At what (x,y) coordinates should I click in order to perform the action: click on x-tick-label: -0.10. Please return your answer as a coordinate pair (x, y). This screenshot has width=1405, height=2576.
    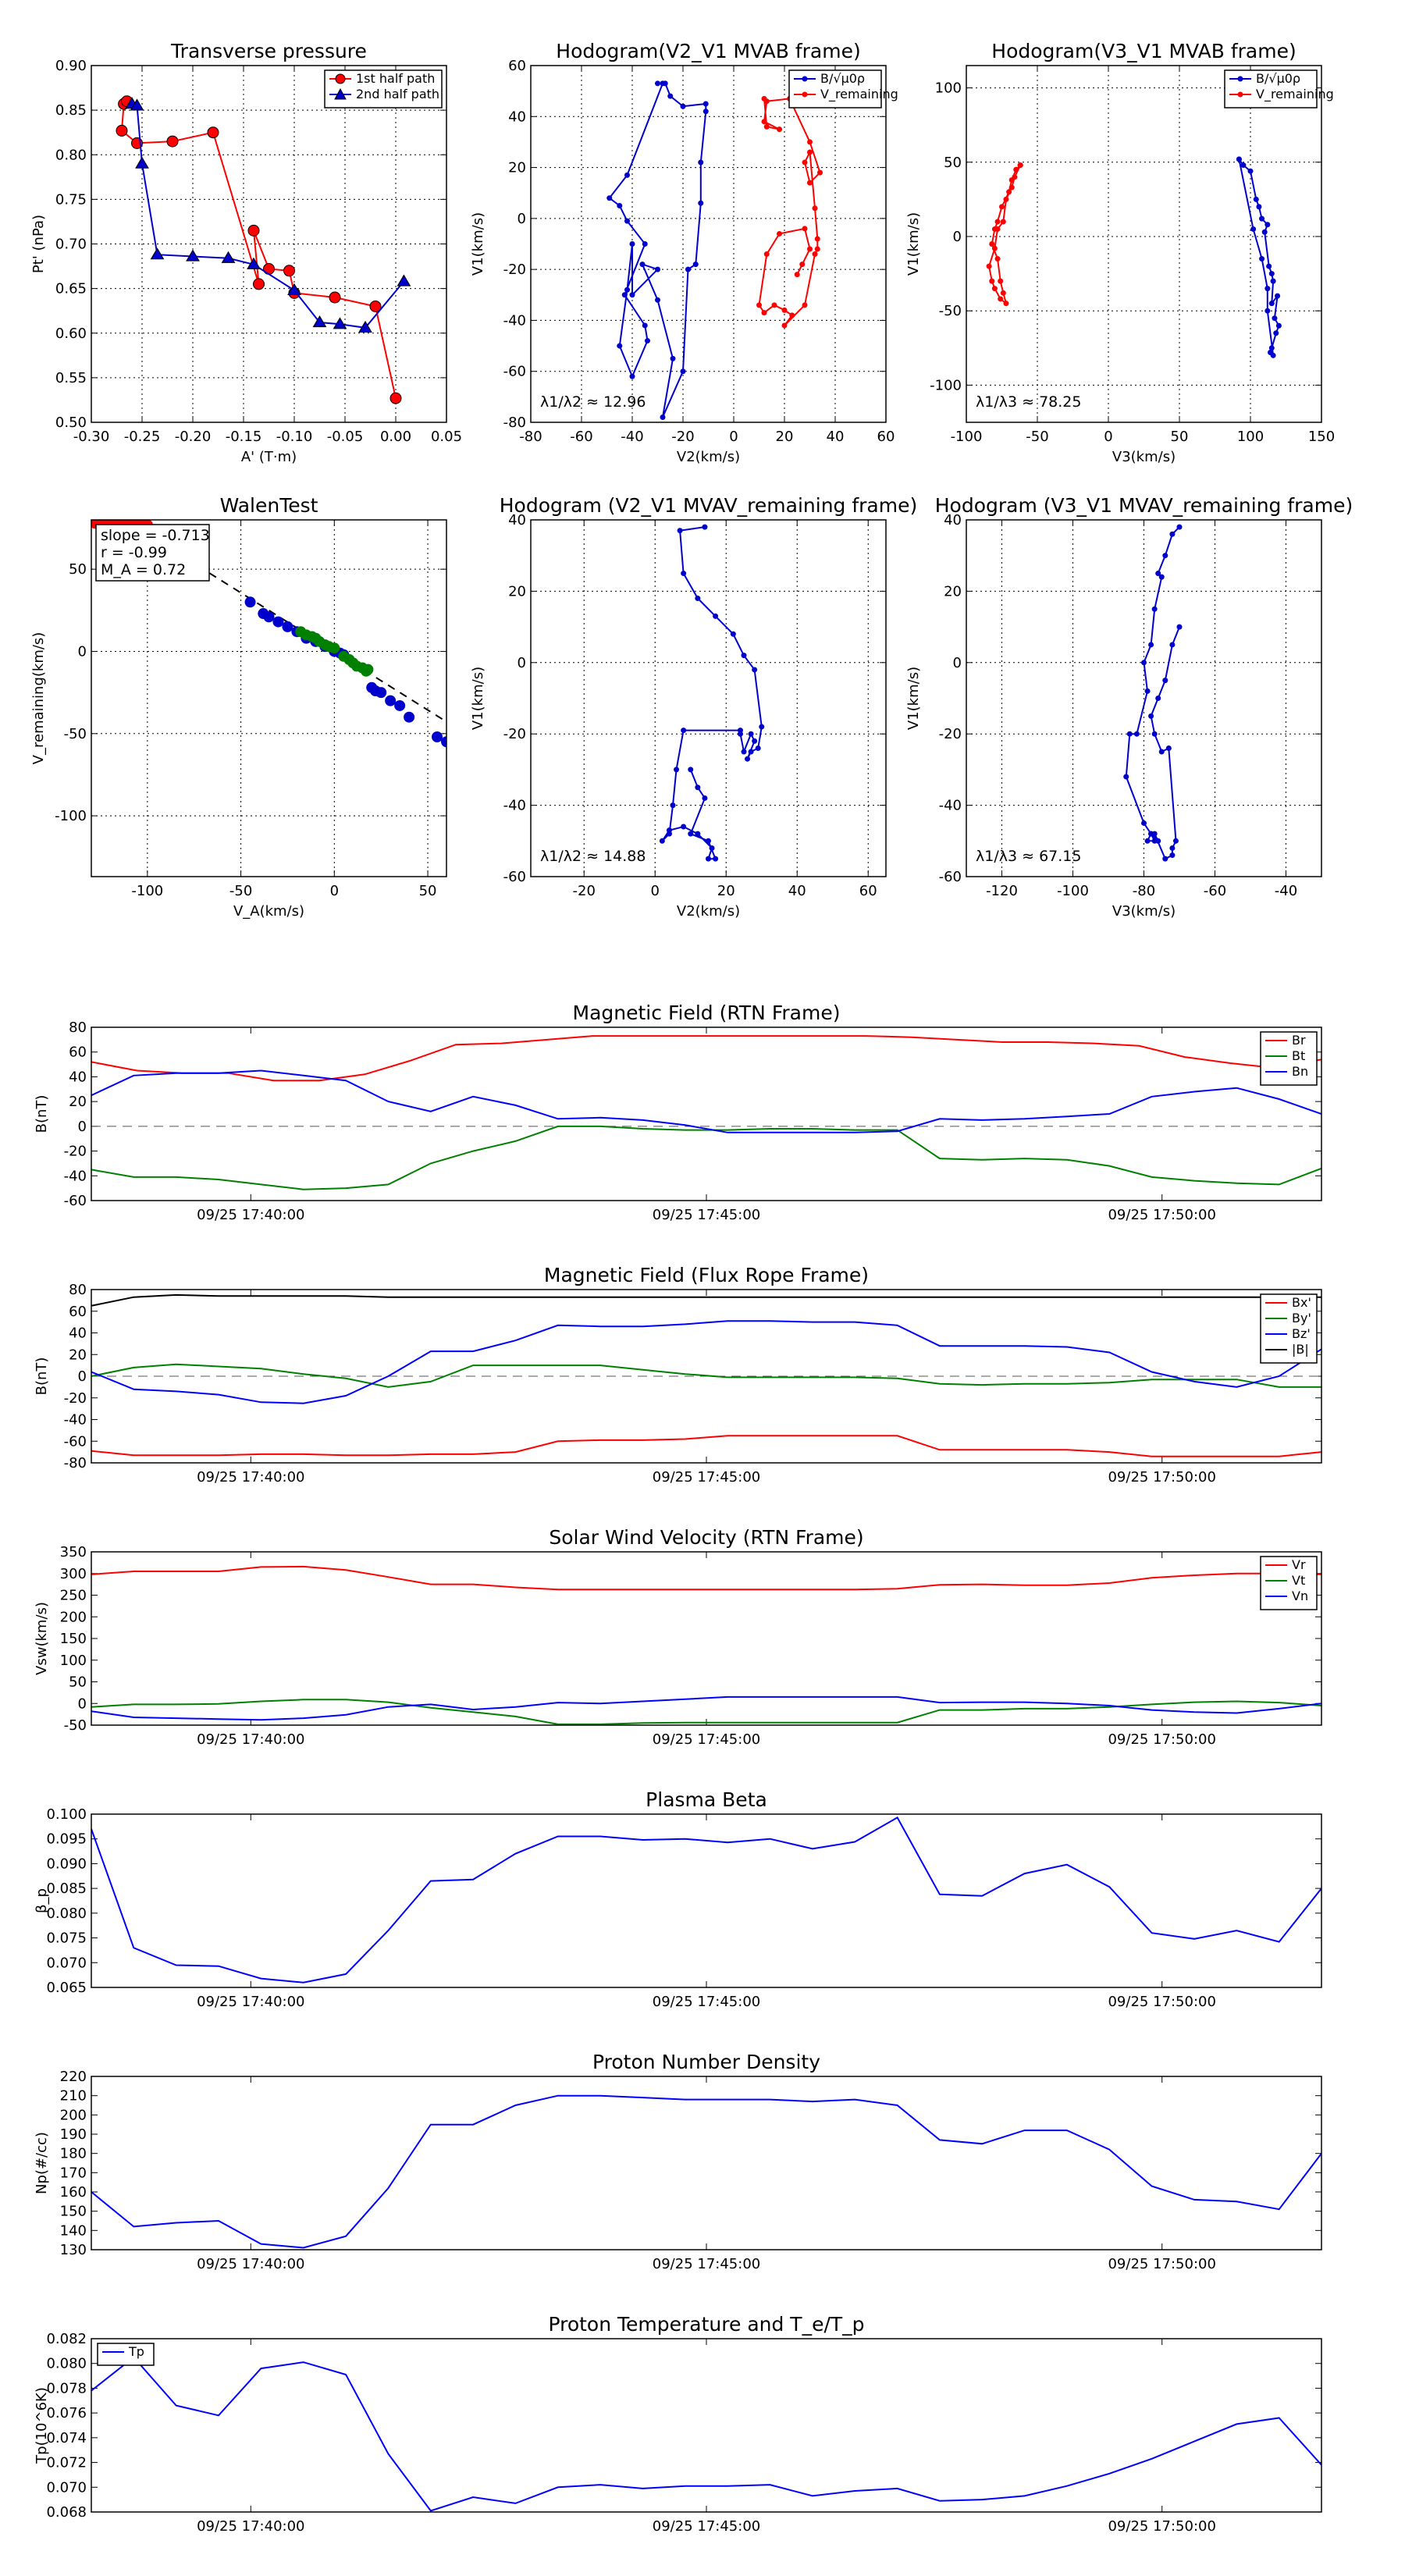
    Looking at the image, I should click on (294, 437).